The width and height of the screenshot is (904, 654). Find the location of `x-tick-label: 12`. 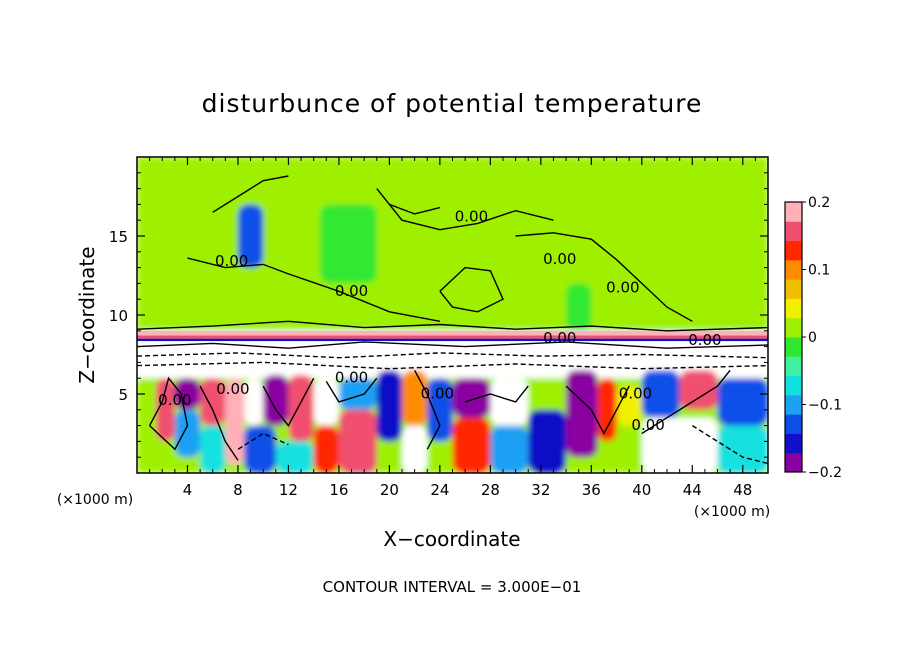

x-tick-label: 12 is located at coordinates (288, 490).